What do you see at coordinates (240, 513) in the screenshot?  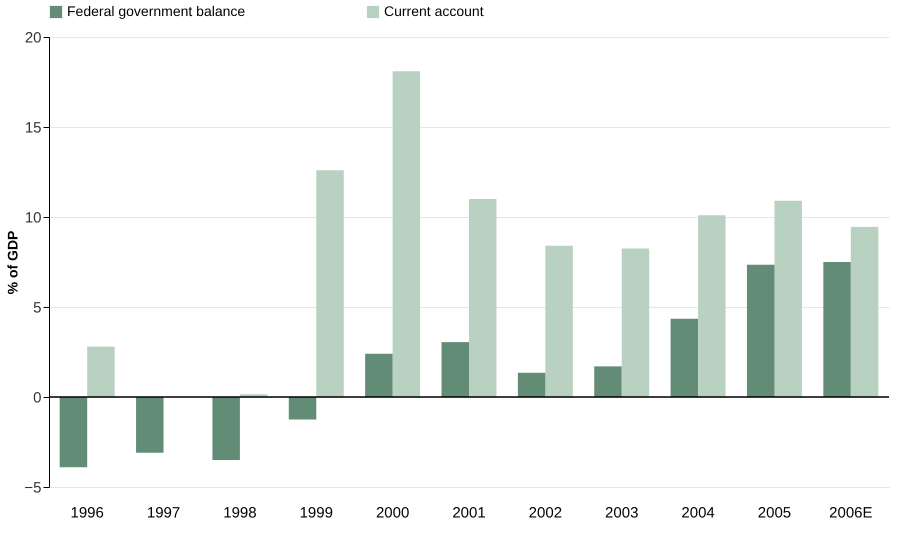 I see `x-tick-label: 1998` at bounding box center [240, 513].